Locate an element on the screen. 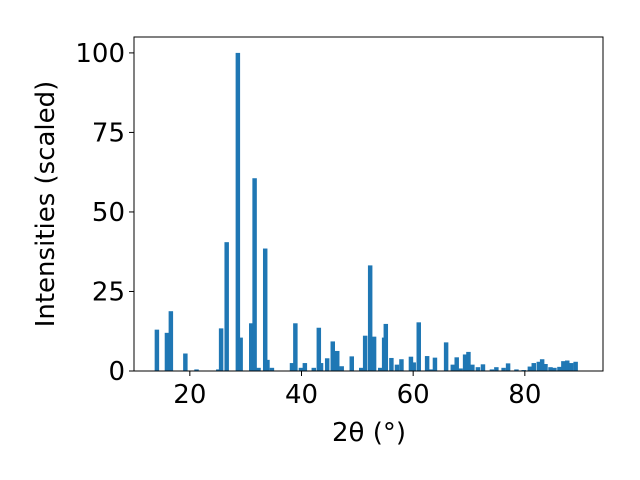  y-tick-label: 25 is located at coordinates (108, 292).